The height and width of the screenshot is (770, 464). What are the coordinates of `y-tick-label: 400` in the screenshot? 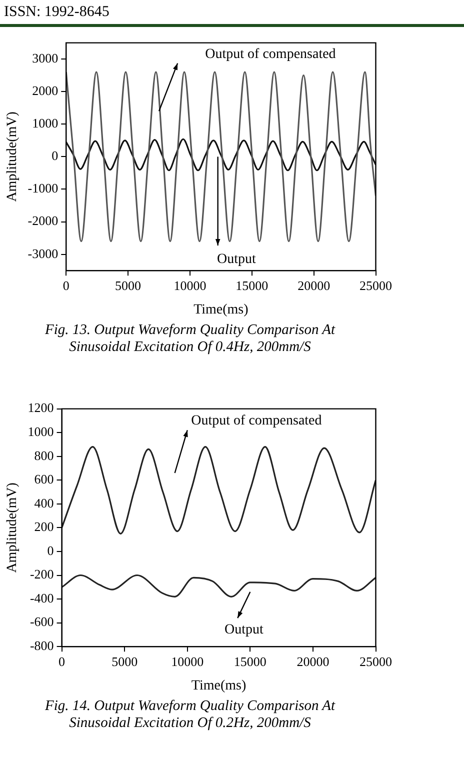 It's located at (44, 502).